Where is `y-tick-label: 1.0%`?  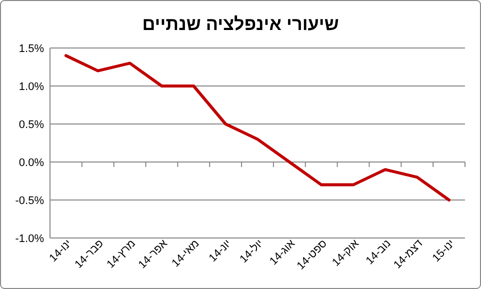
y-tick-label: 1.0% is located at coordinates (31, 87).